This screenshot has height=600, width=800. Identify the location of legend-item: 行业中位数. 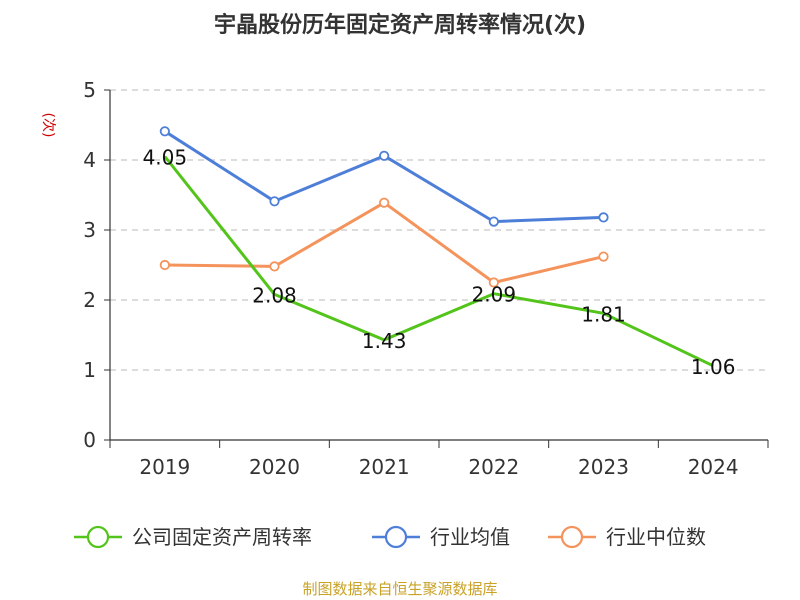
(627, 537).